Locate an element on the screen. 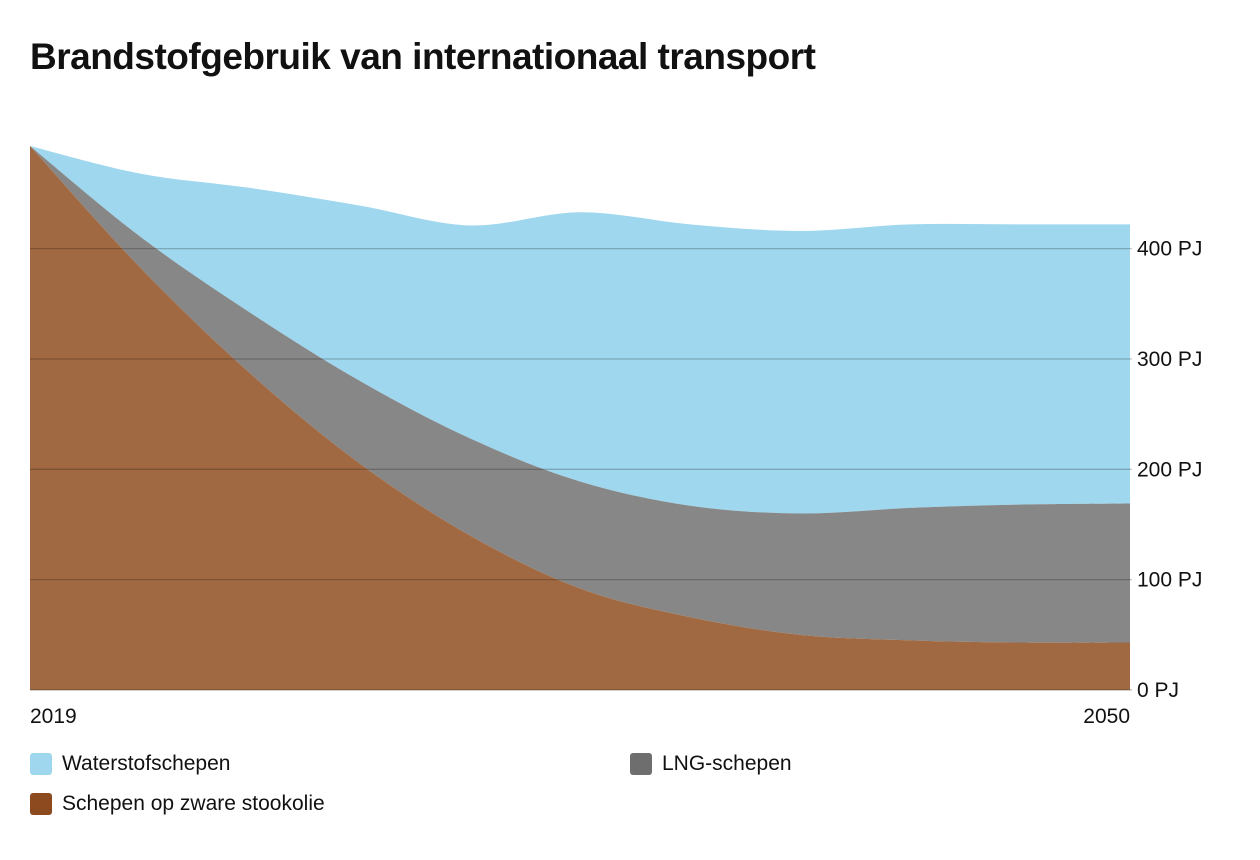 The width and height of the screenshot is (1260, 860). legend-label-waterstofschepen: Waterstofschepen is located at coordinates (146, 763).